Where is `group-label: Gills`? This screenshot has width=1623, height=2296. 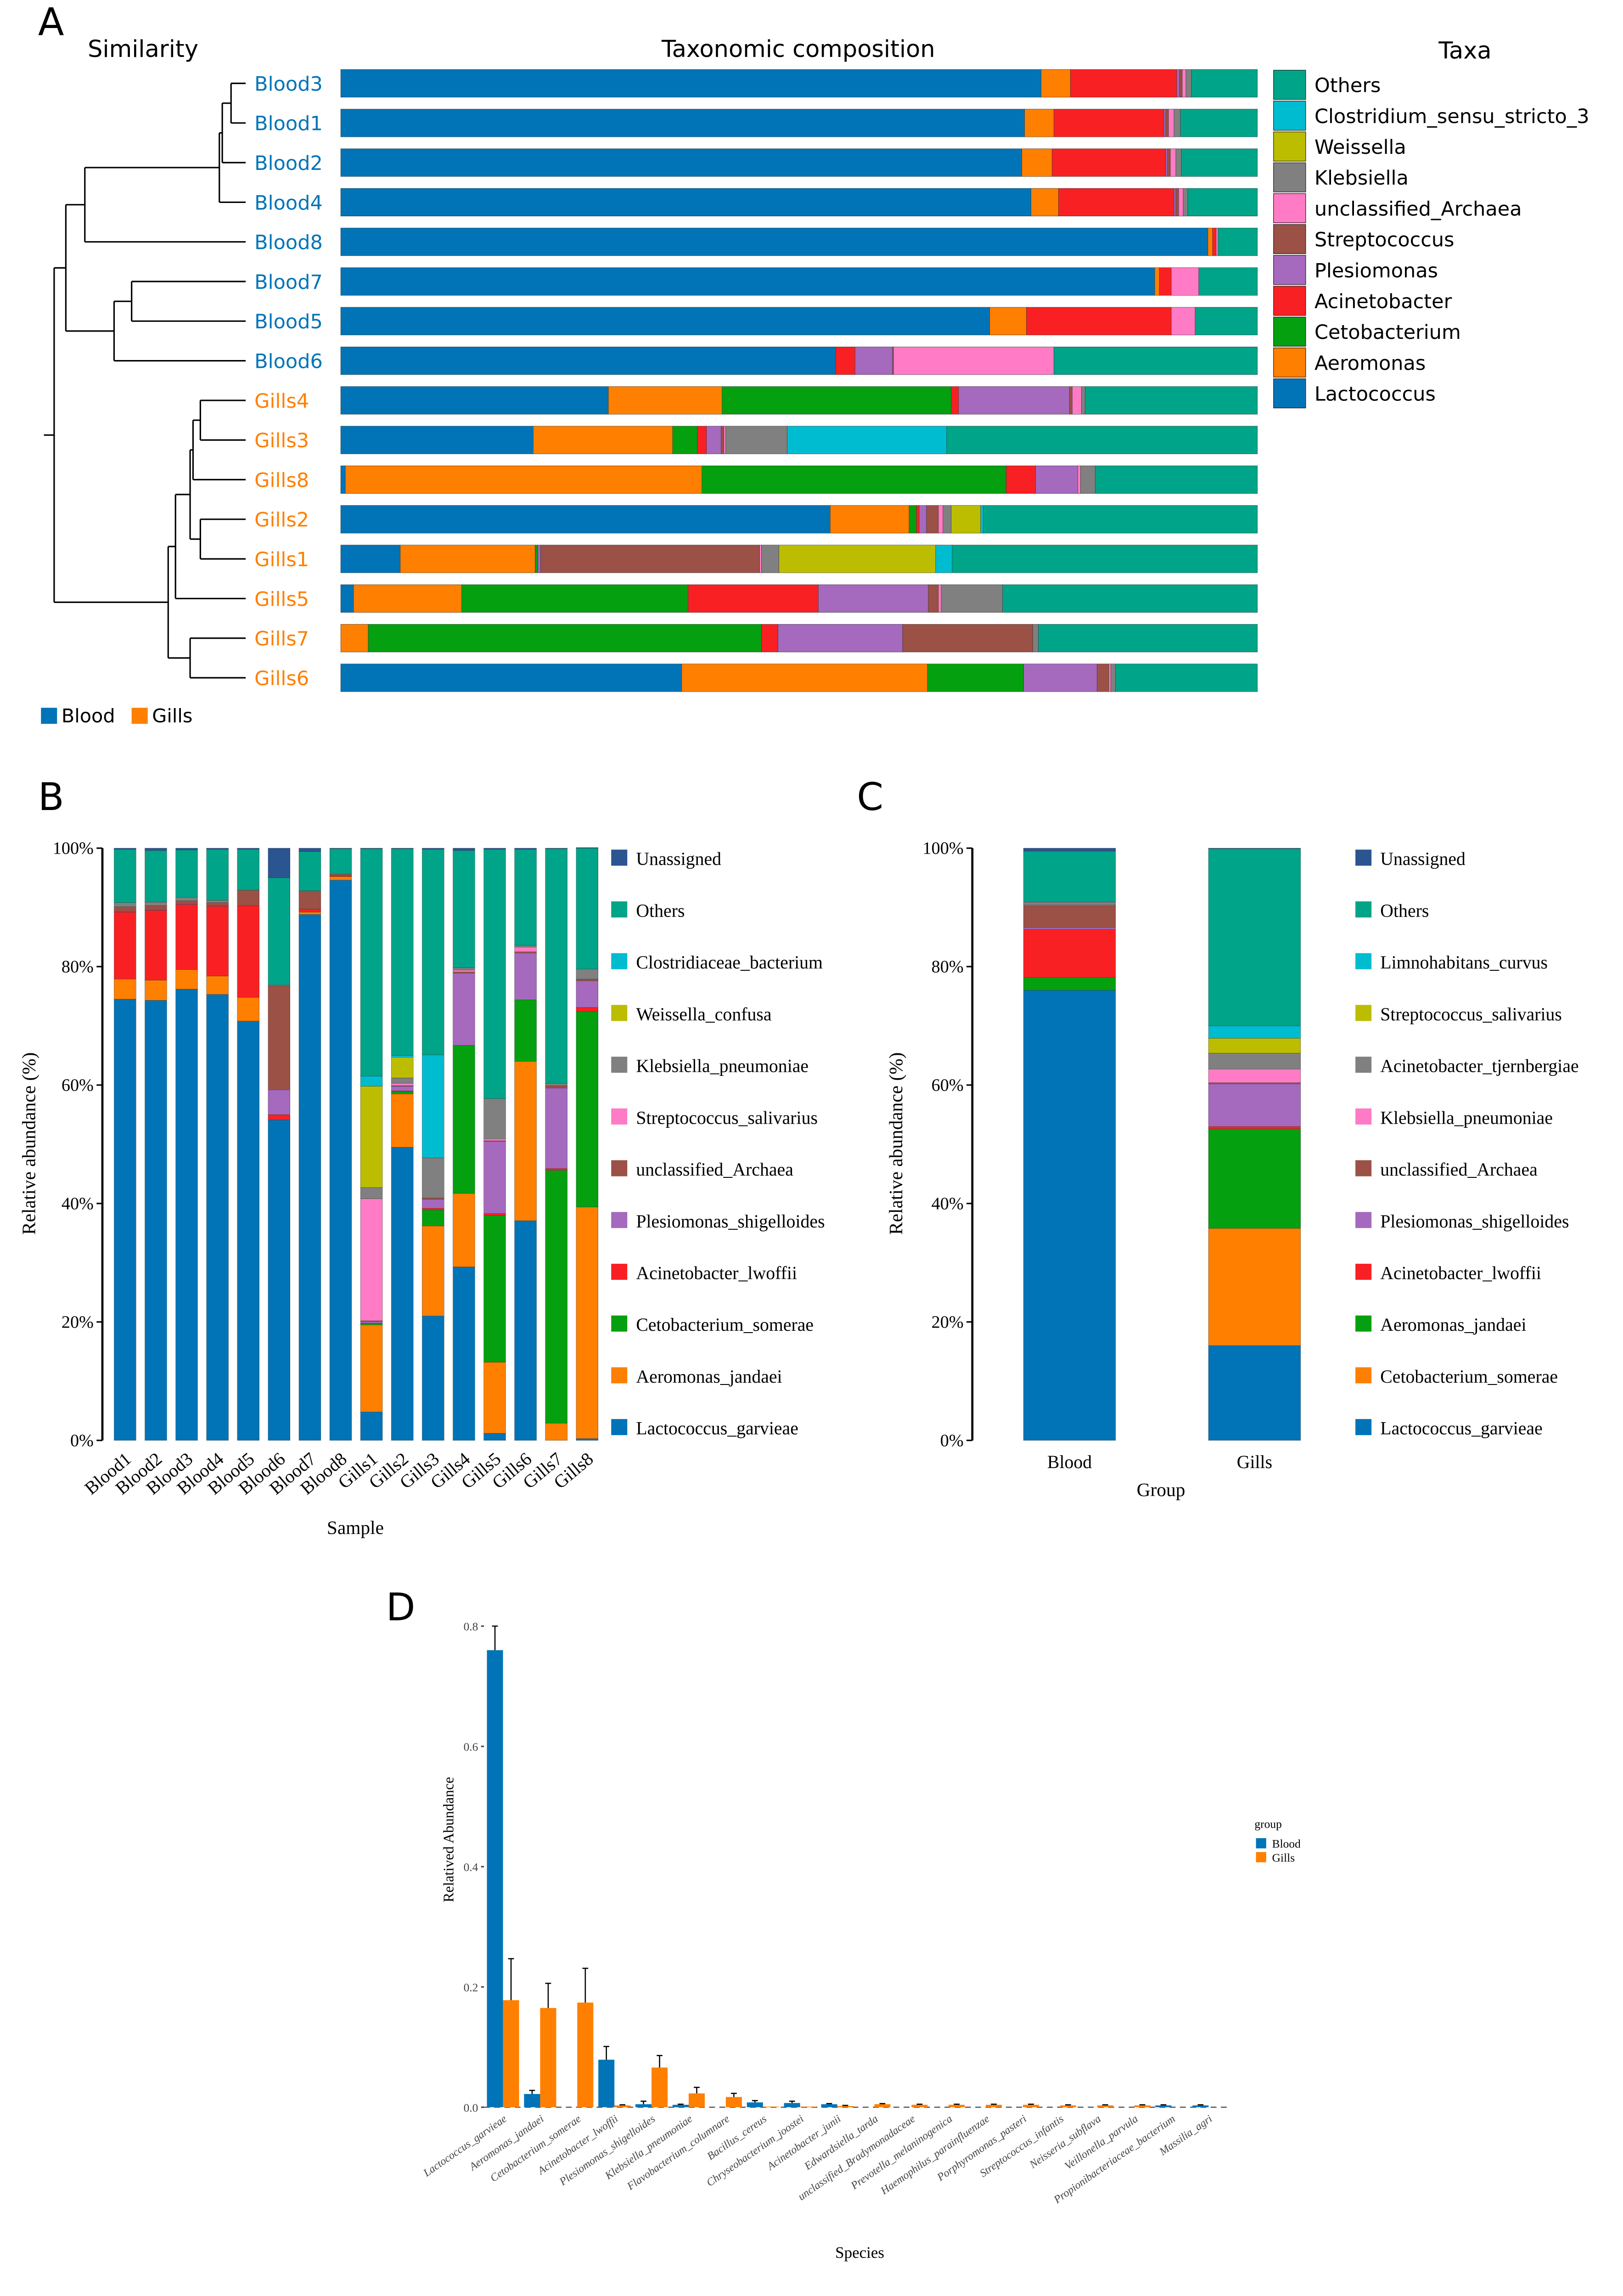
group-label: Gills is located at coordinates (172, 716).